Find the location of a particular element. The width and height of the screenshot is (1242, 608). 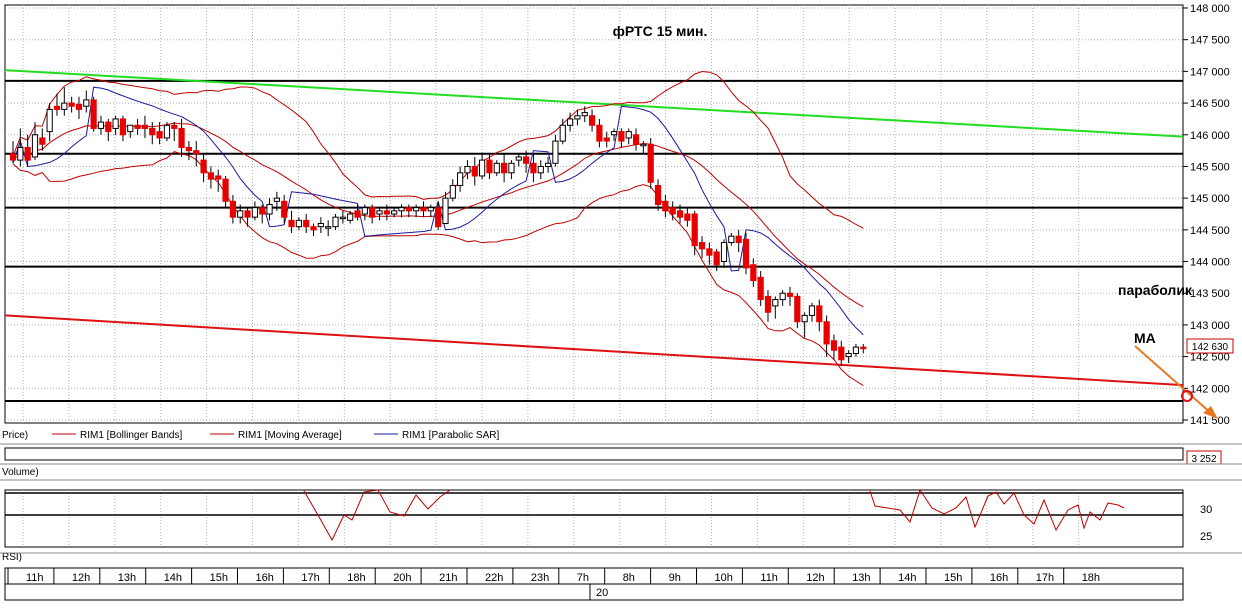

time-axis-label: 16h is located at coordinates (265, 578).